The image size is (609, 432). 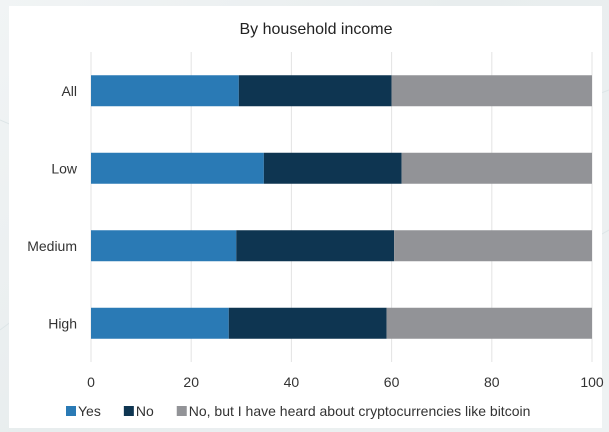 I want to click on legend-label: No, so click(x=145, y=411).